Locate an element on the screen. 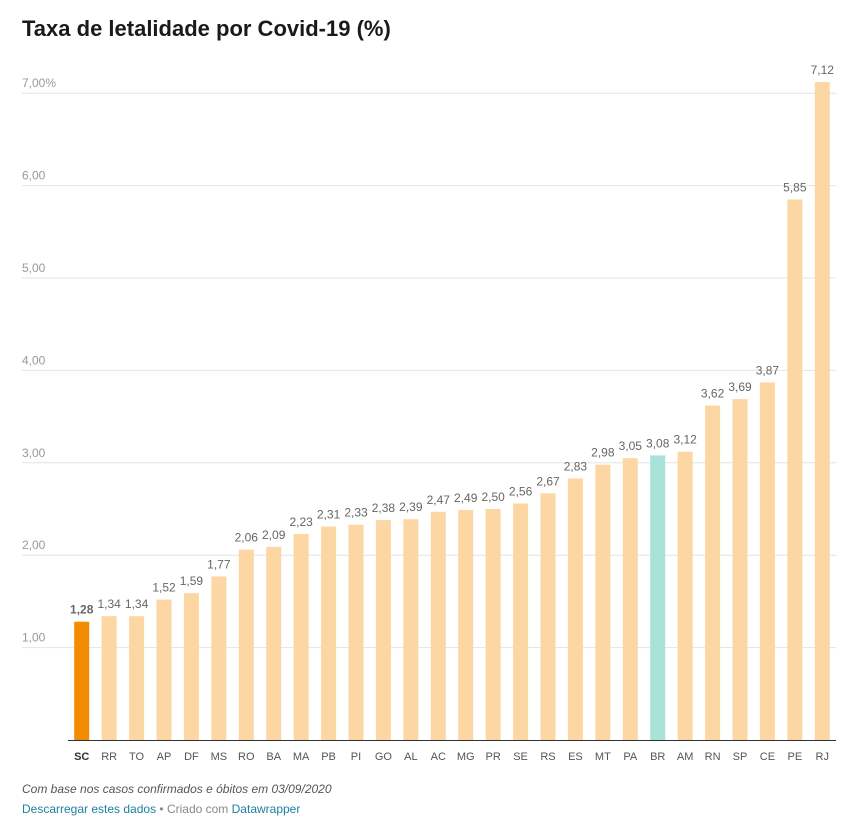  x-tick-label-ms: MS is located at coordinates (219, 757).